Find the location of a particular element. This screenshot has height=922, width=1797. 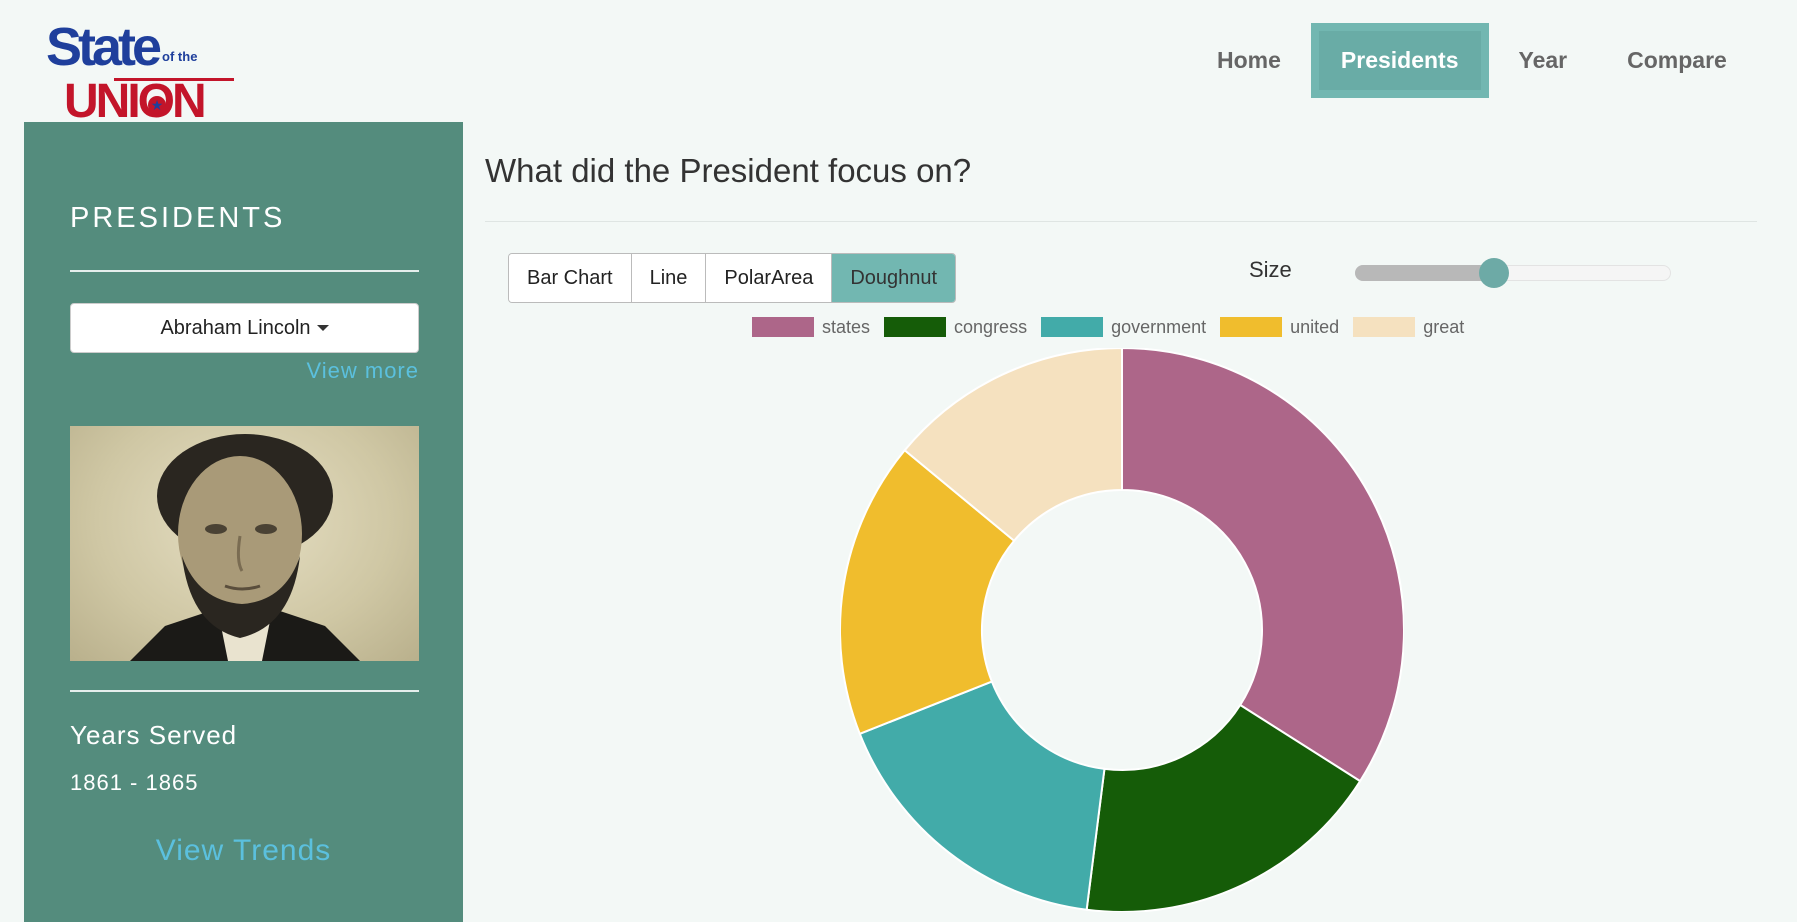

logo-of-the: of the is located at coordinates (180, 56).